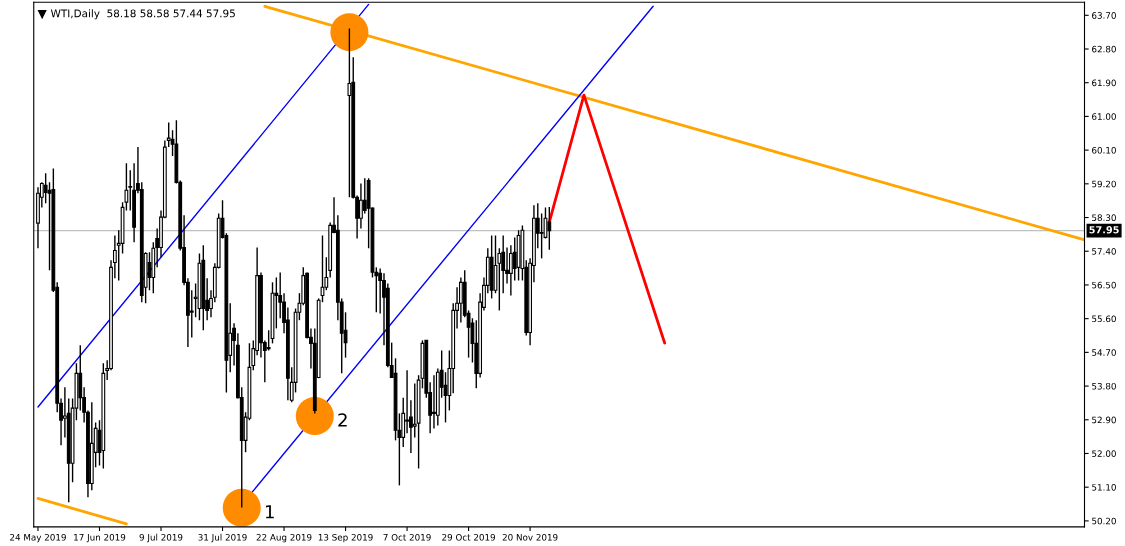  Describe the element at coordinates (1104, 352) in the screenshot. I see `y-tick-label: 54.70` at that location.